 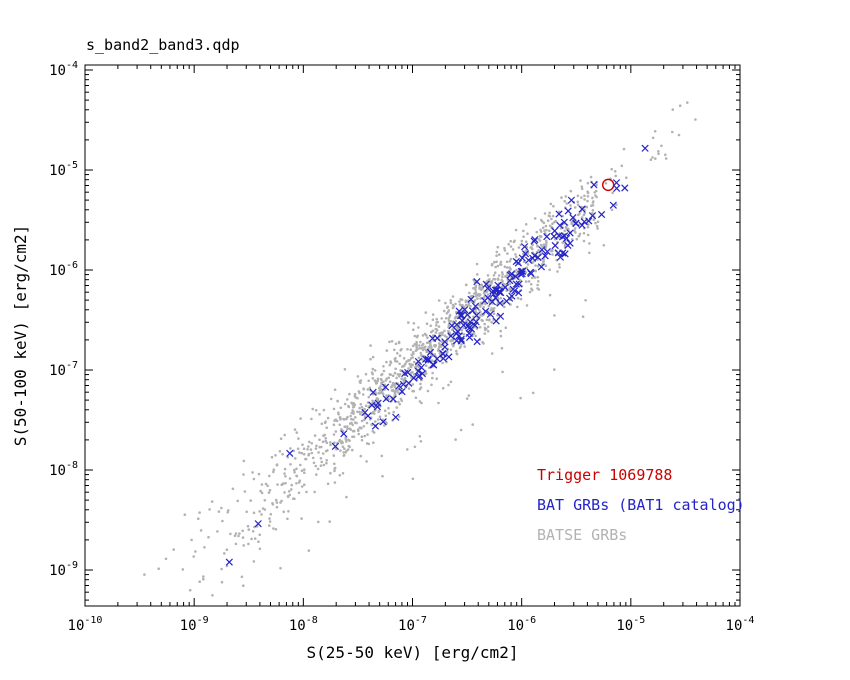 What do you see at coordinates (163, 45) in the screenshot?
I see `plot-title: s_band2_band3.qdp` at bounding box center [163, 45].